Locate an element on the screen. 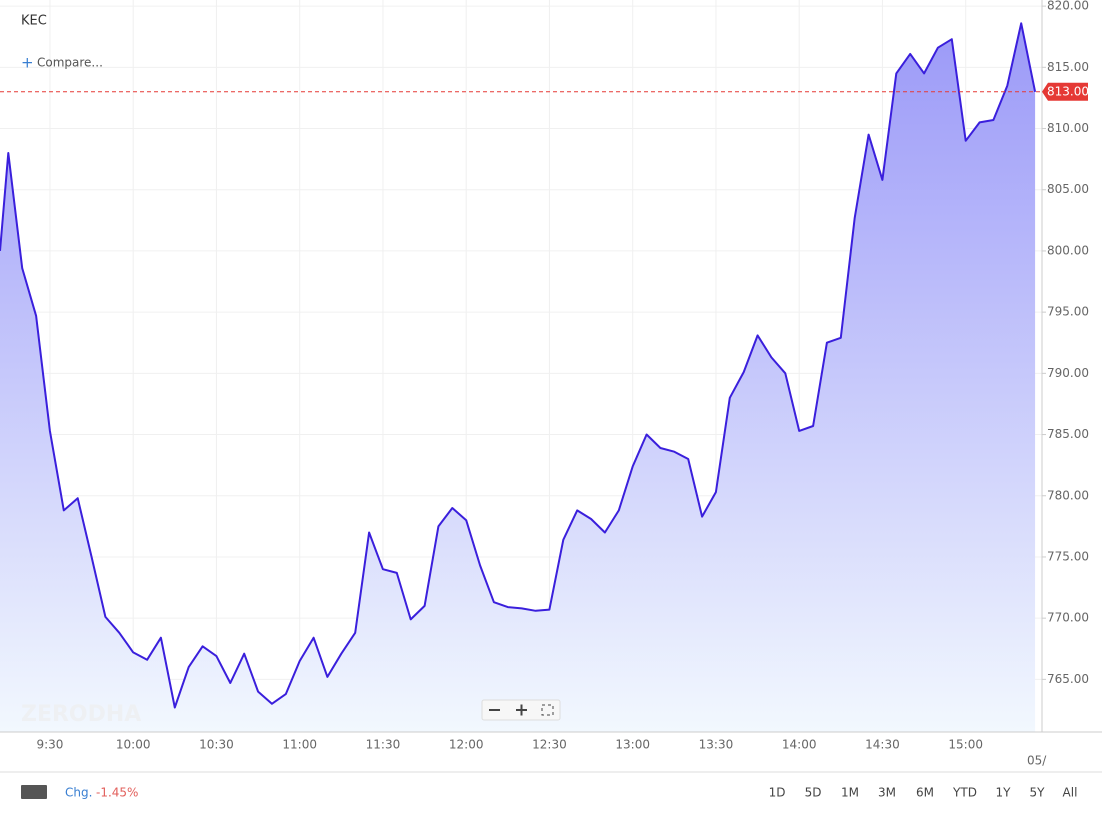 This screenshot has width=1102, height=813. last-price-label: 813.00 is located at coordinates (1068, 91).